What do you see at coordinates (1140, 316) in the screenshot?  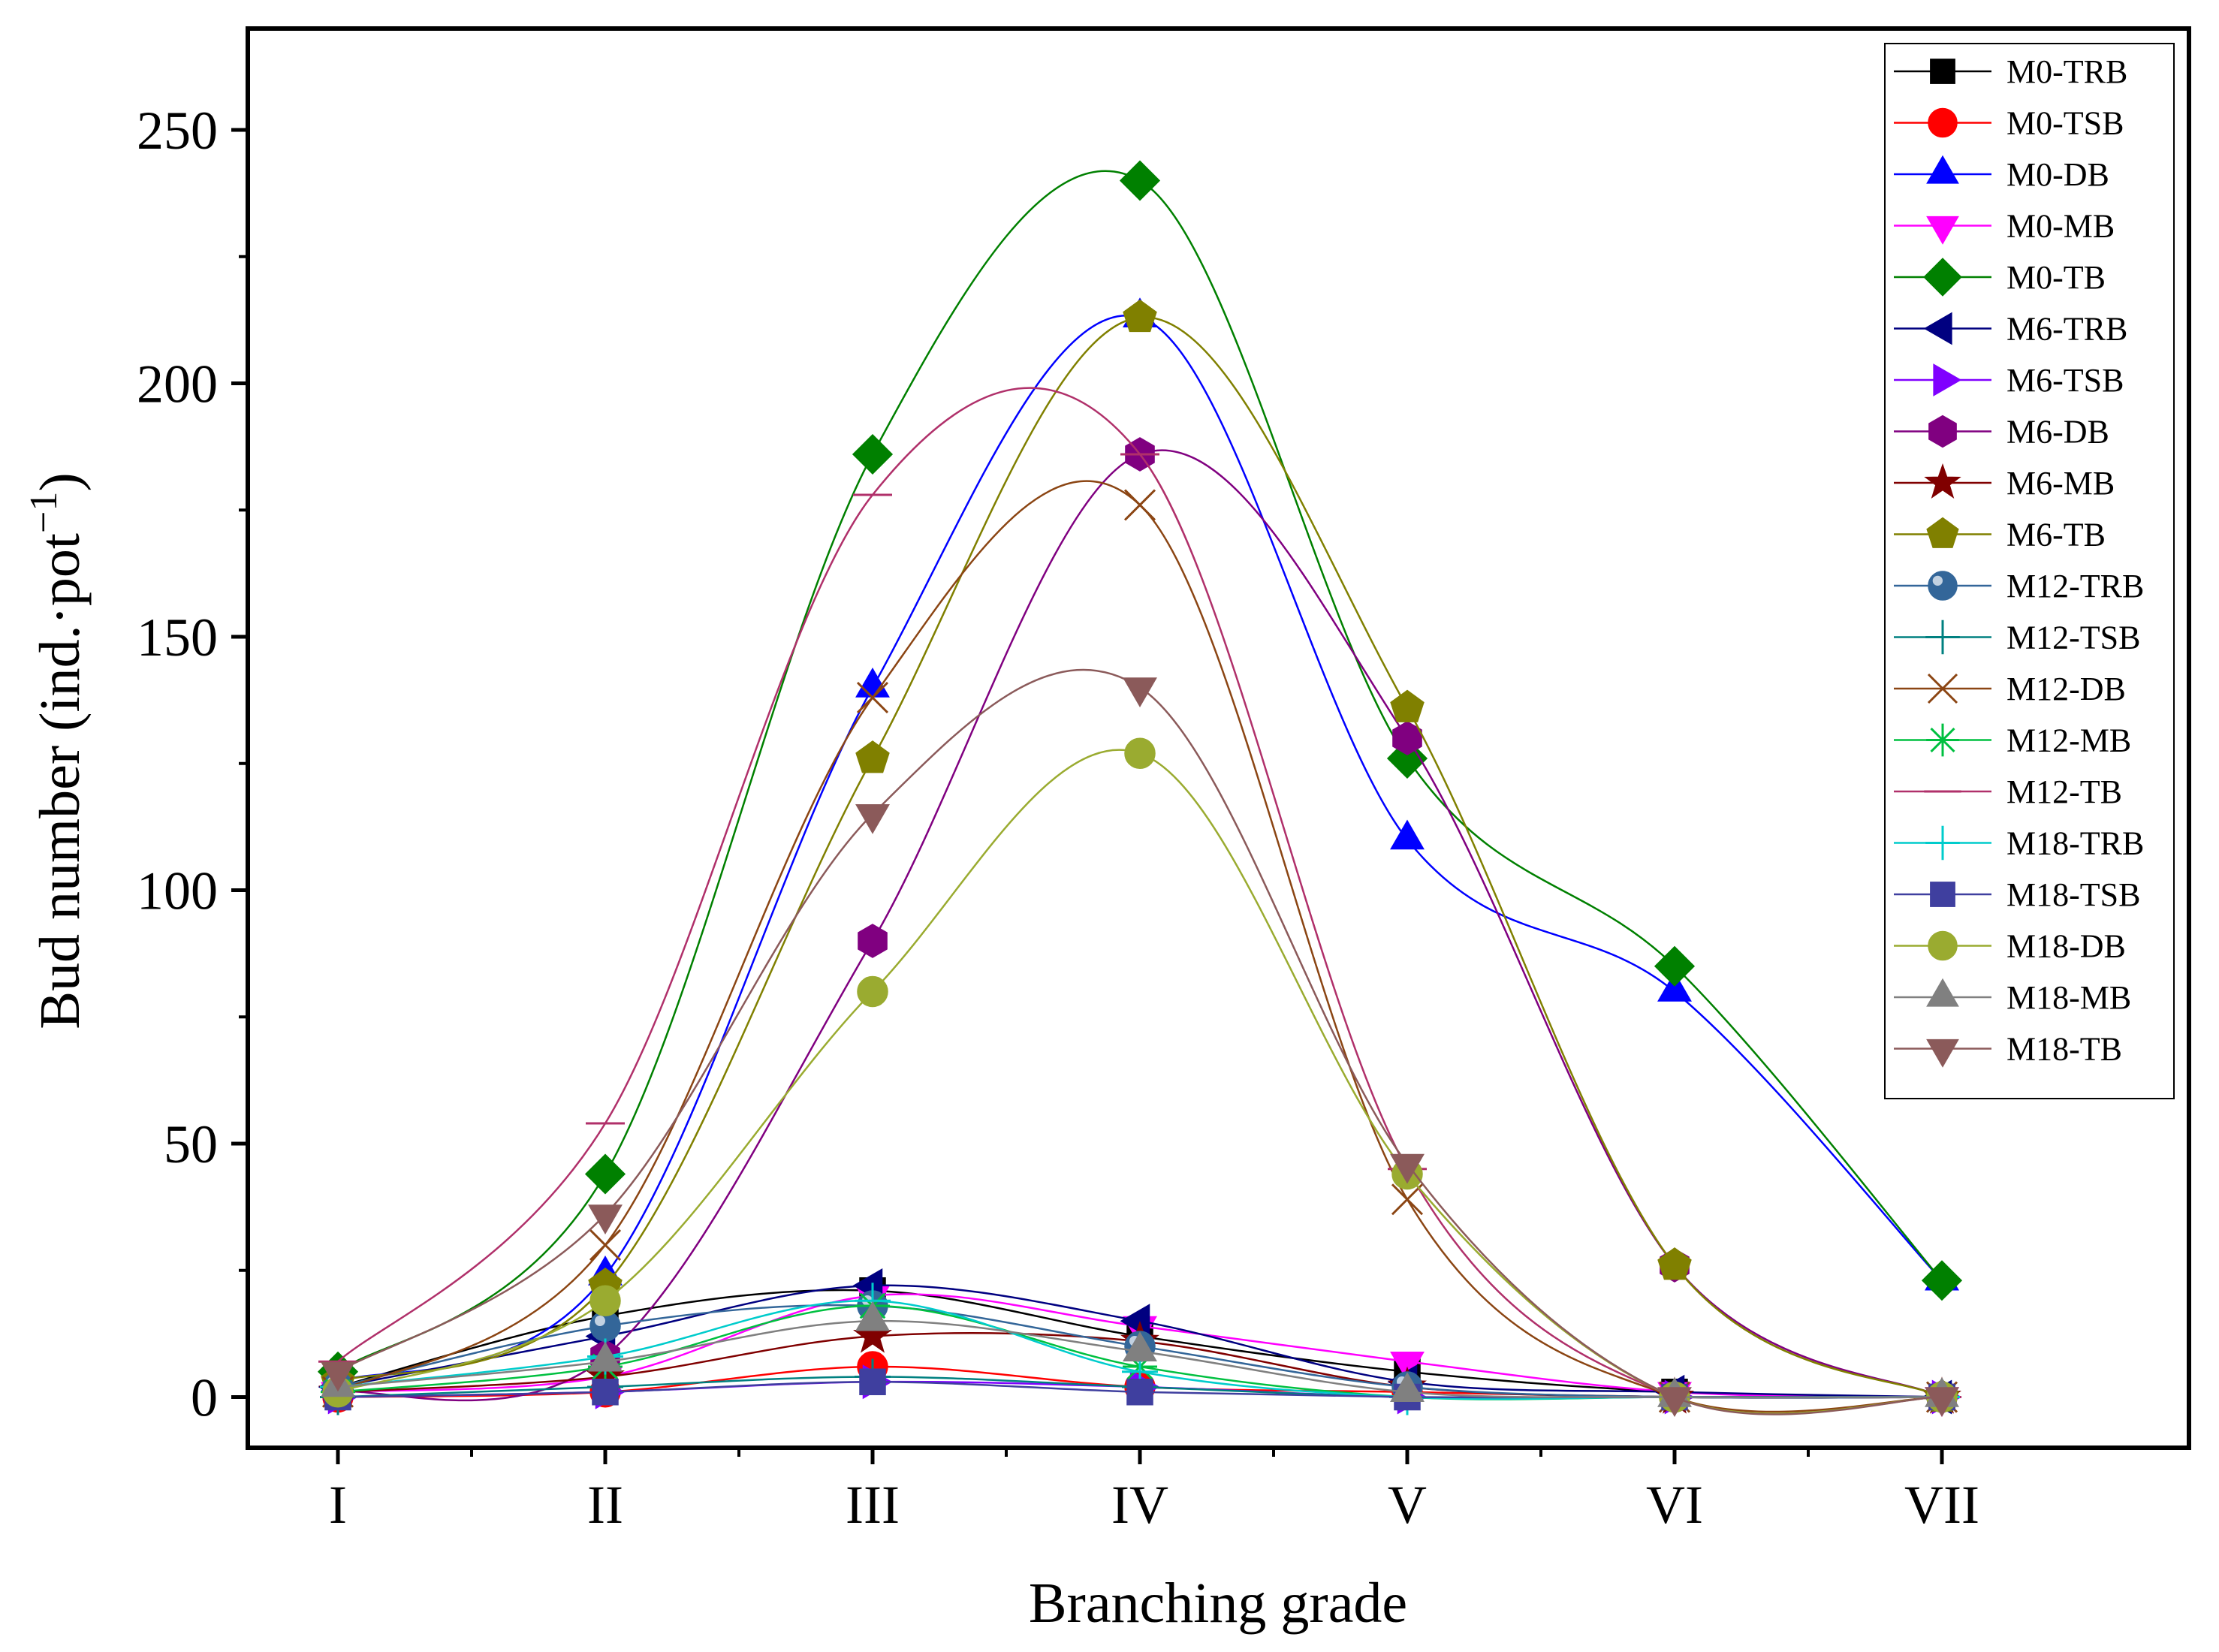 I see `data-point-m6-tb` at bounding box center [1140, 316].